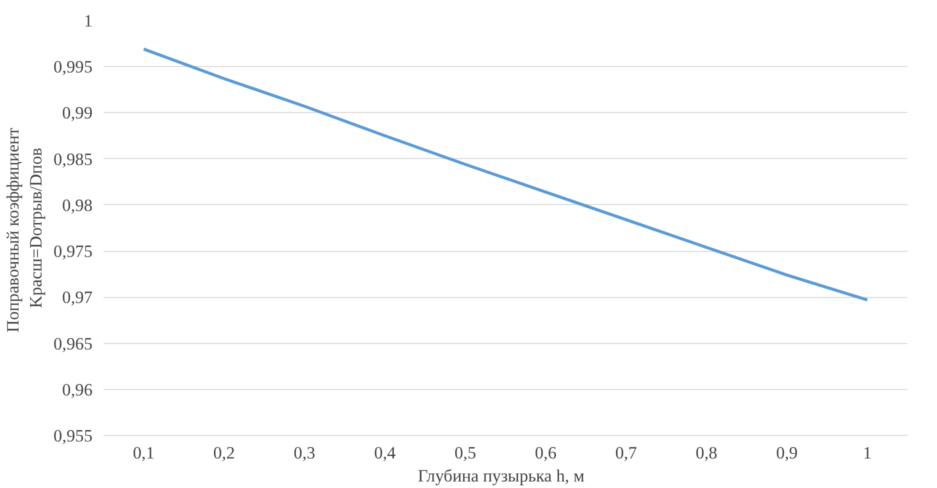  I want to click on y-tick-label: 0,955, so click(73, 436).